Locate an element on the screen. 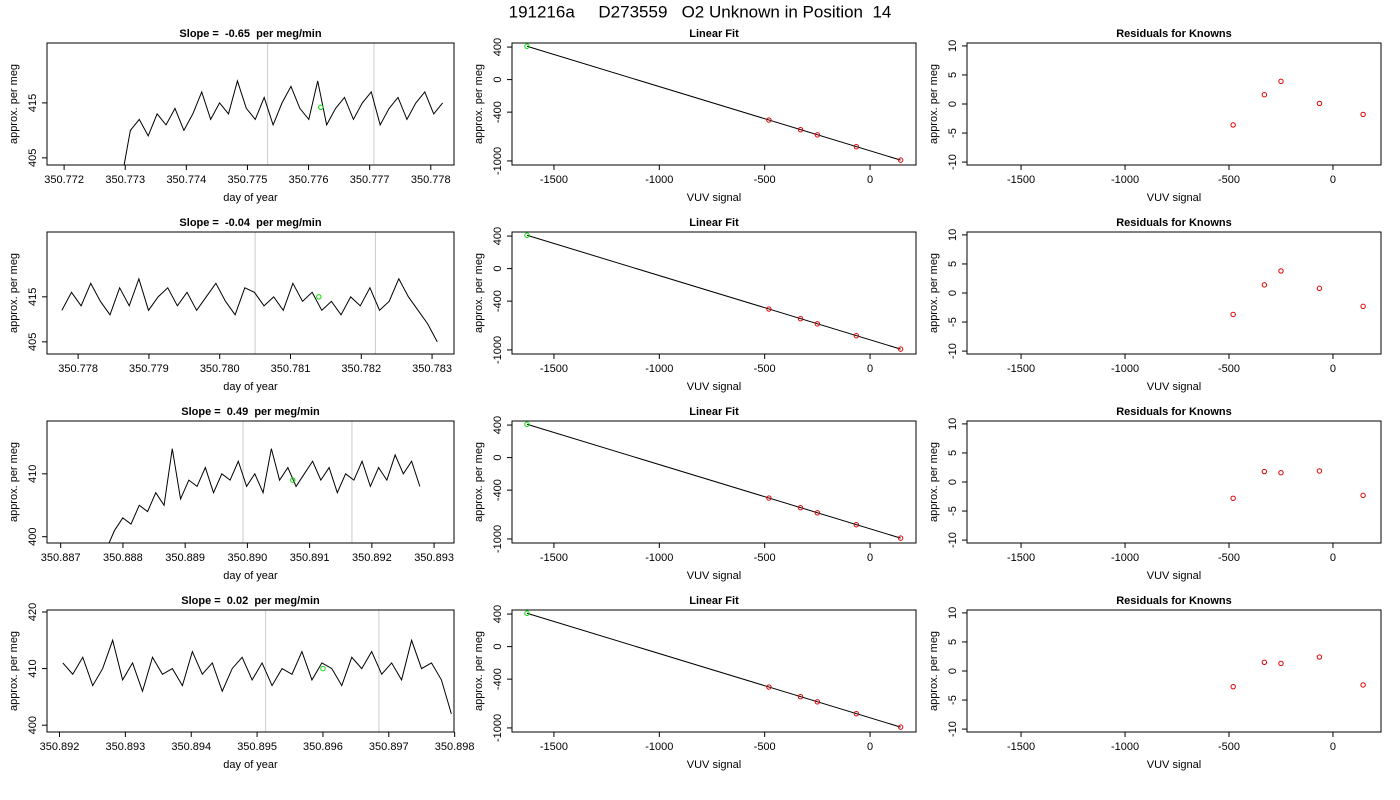 The height and width of the screenshot is (800, 1400). x-tick-label: 350.774 is located at coordinates (186, 180).